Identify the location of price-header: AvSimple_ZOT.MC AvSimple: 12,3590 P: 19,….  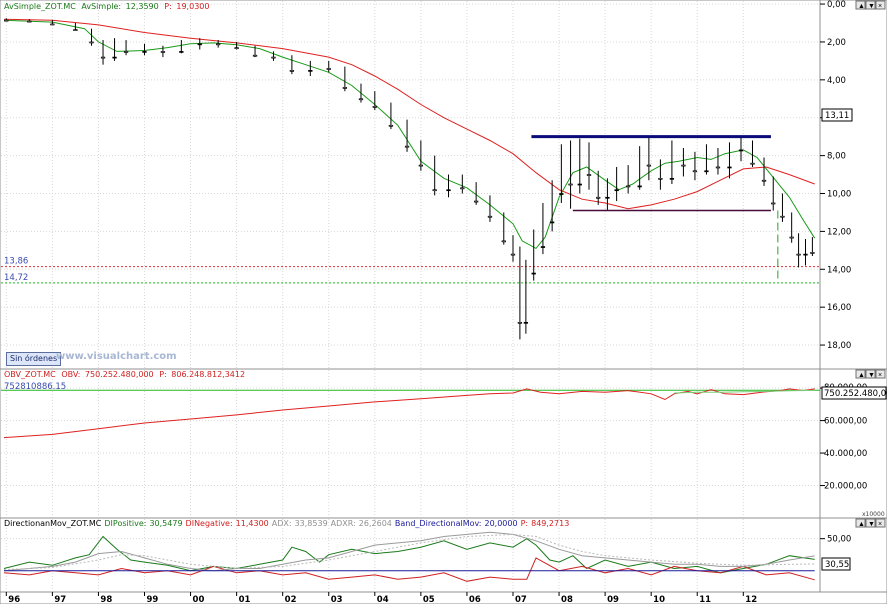
(106, 6).